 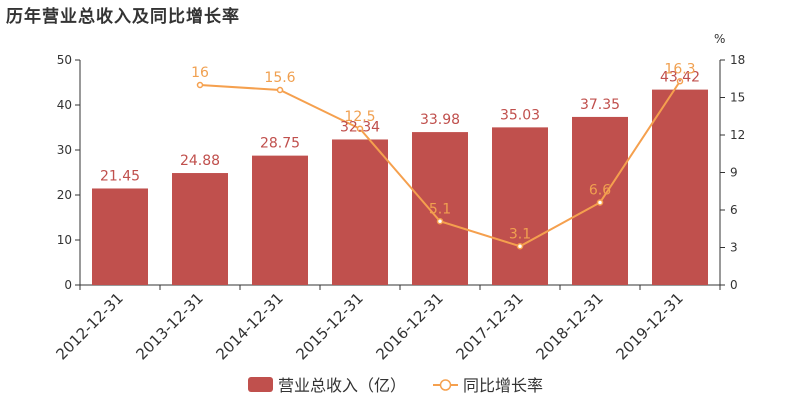 What do you see at coordinates (64, 195) in the screenshot?
I see `y-left-tick-label: 20` at bounding box center [64, 195].